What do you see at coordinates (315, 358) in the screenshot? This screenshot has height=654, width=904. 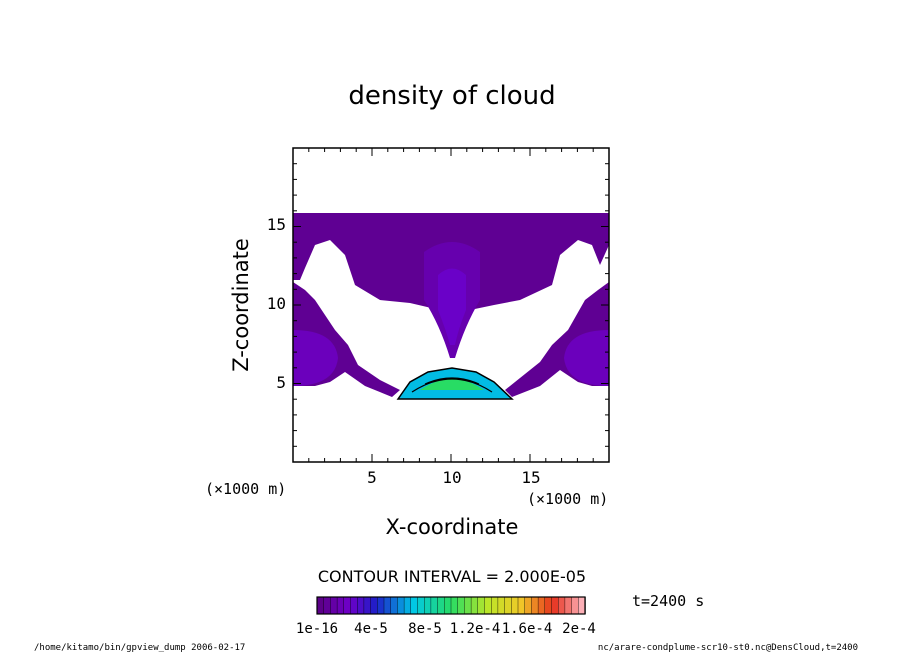 I see `region-left-edge-cell` at bounding box center [315, 358].